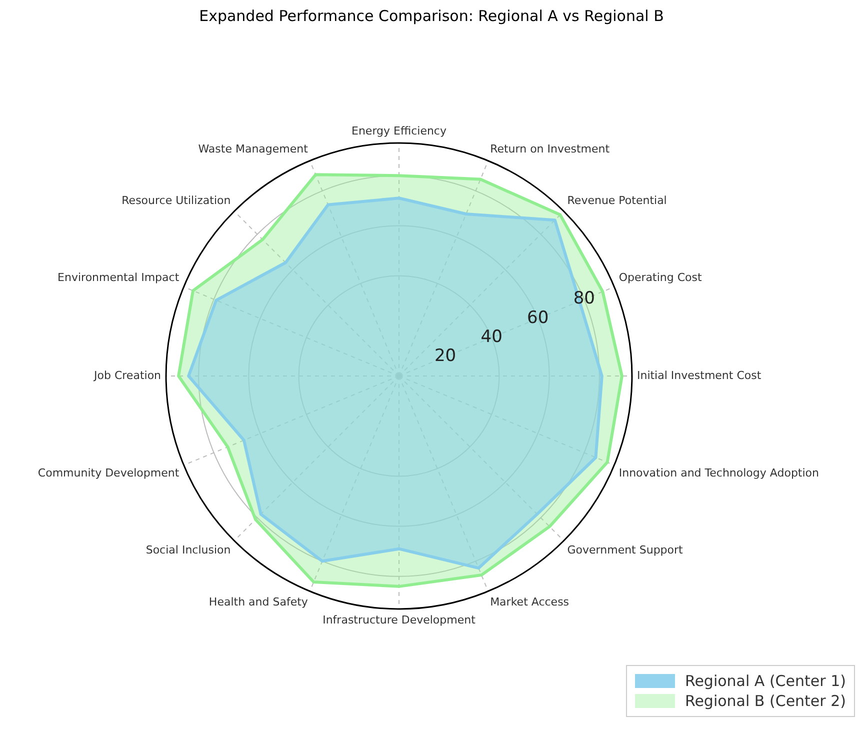 The image size is (863, 735). What do you see at coordinates (491, 337) in the screenshot?
I see `y-tick-label: 40` at bounding box center [491, 337].